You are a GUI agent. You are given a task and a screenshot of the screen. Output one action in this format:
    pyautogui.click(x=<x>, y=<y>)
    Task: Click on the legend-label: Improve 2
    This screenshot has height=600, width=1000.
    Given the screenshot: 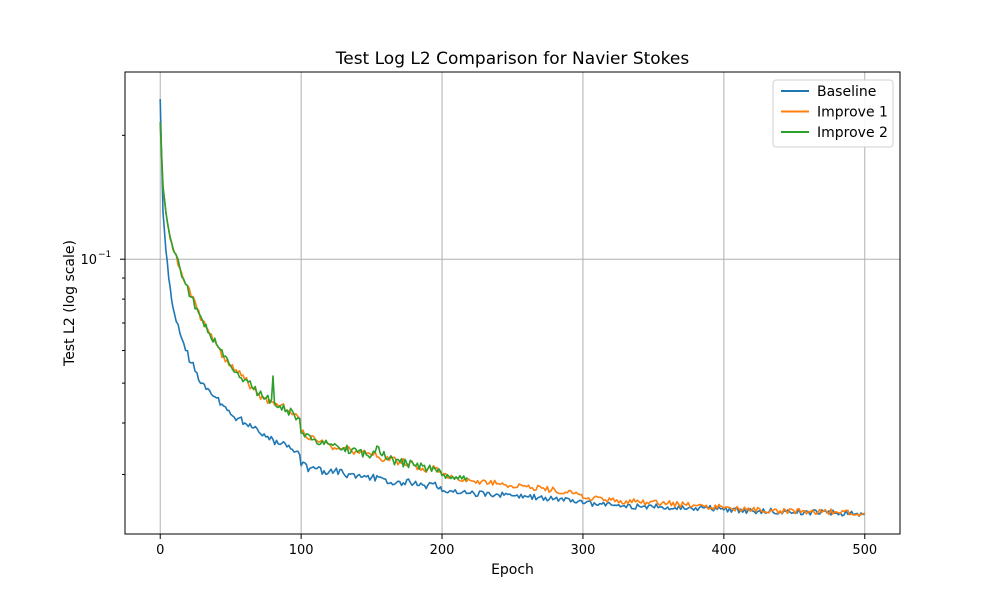 What is the action you would take?
    pyautogui.click(x=852, y=133)
    